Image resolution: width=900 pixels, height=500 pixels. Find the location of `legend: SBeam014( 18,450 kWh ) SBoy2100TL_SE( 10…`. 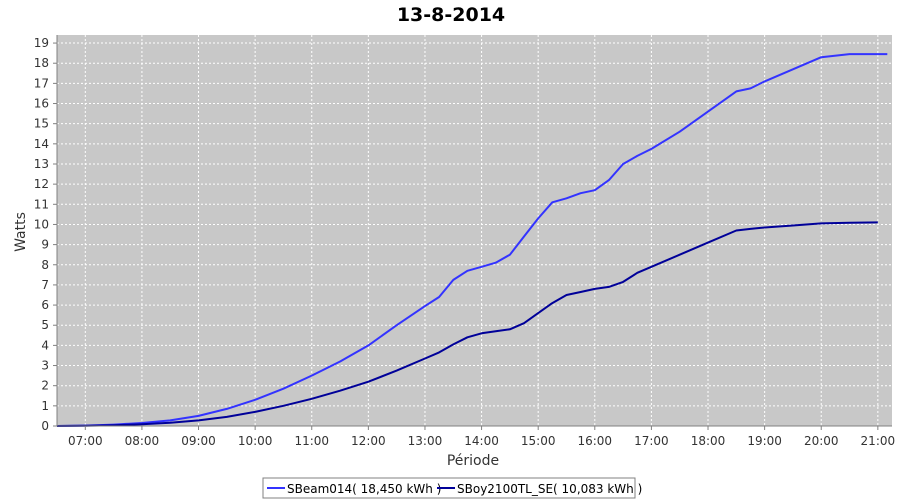

legend: SBeam014( 18,450 kWh ) SBoy2100TL_SE( 10… is located at coordinates (452, 488).